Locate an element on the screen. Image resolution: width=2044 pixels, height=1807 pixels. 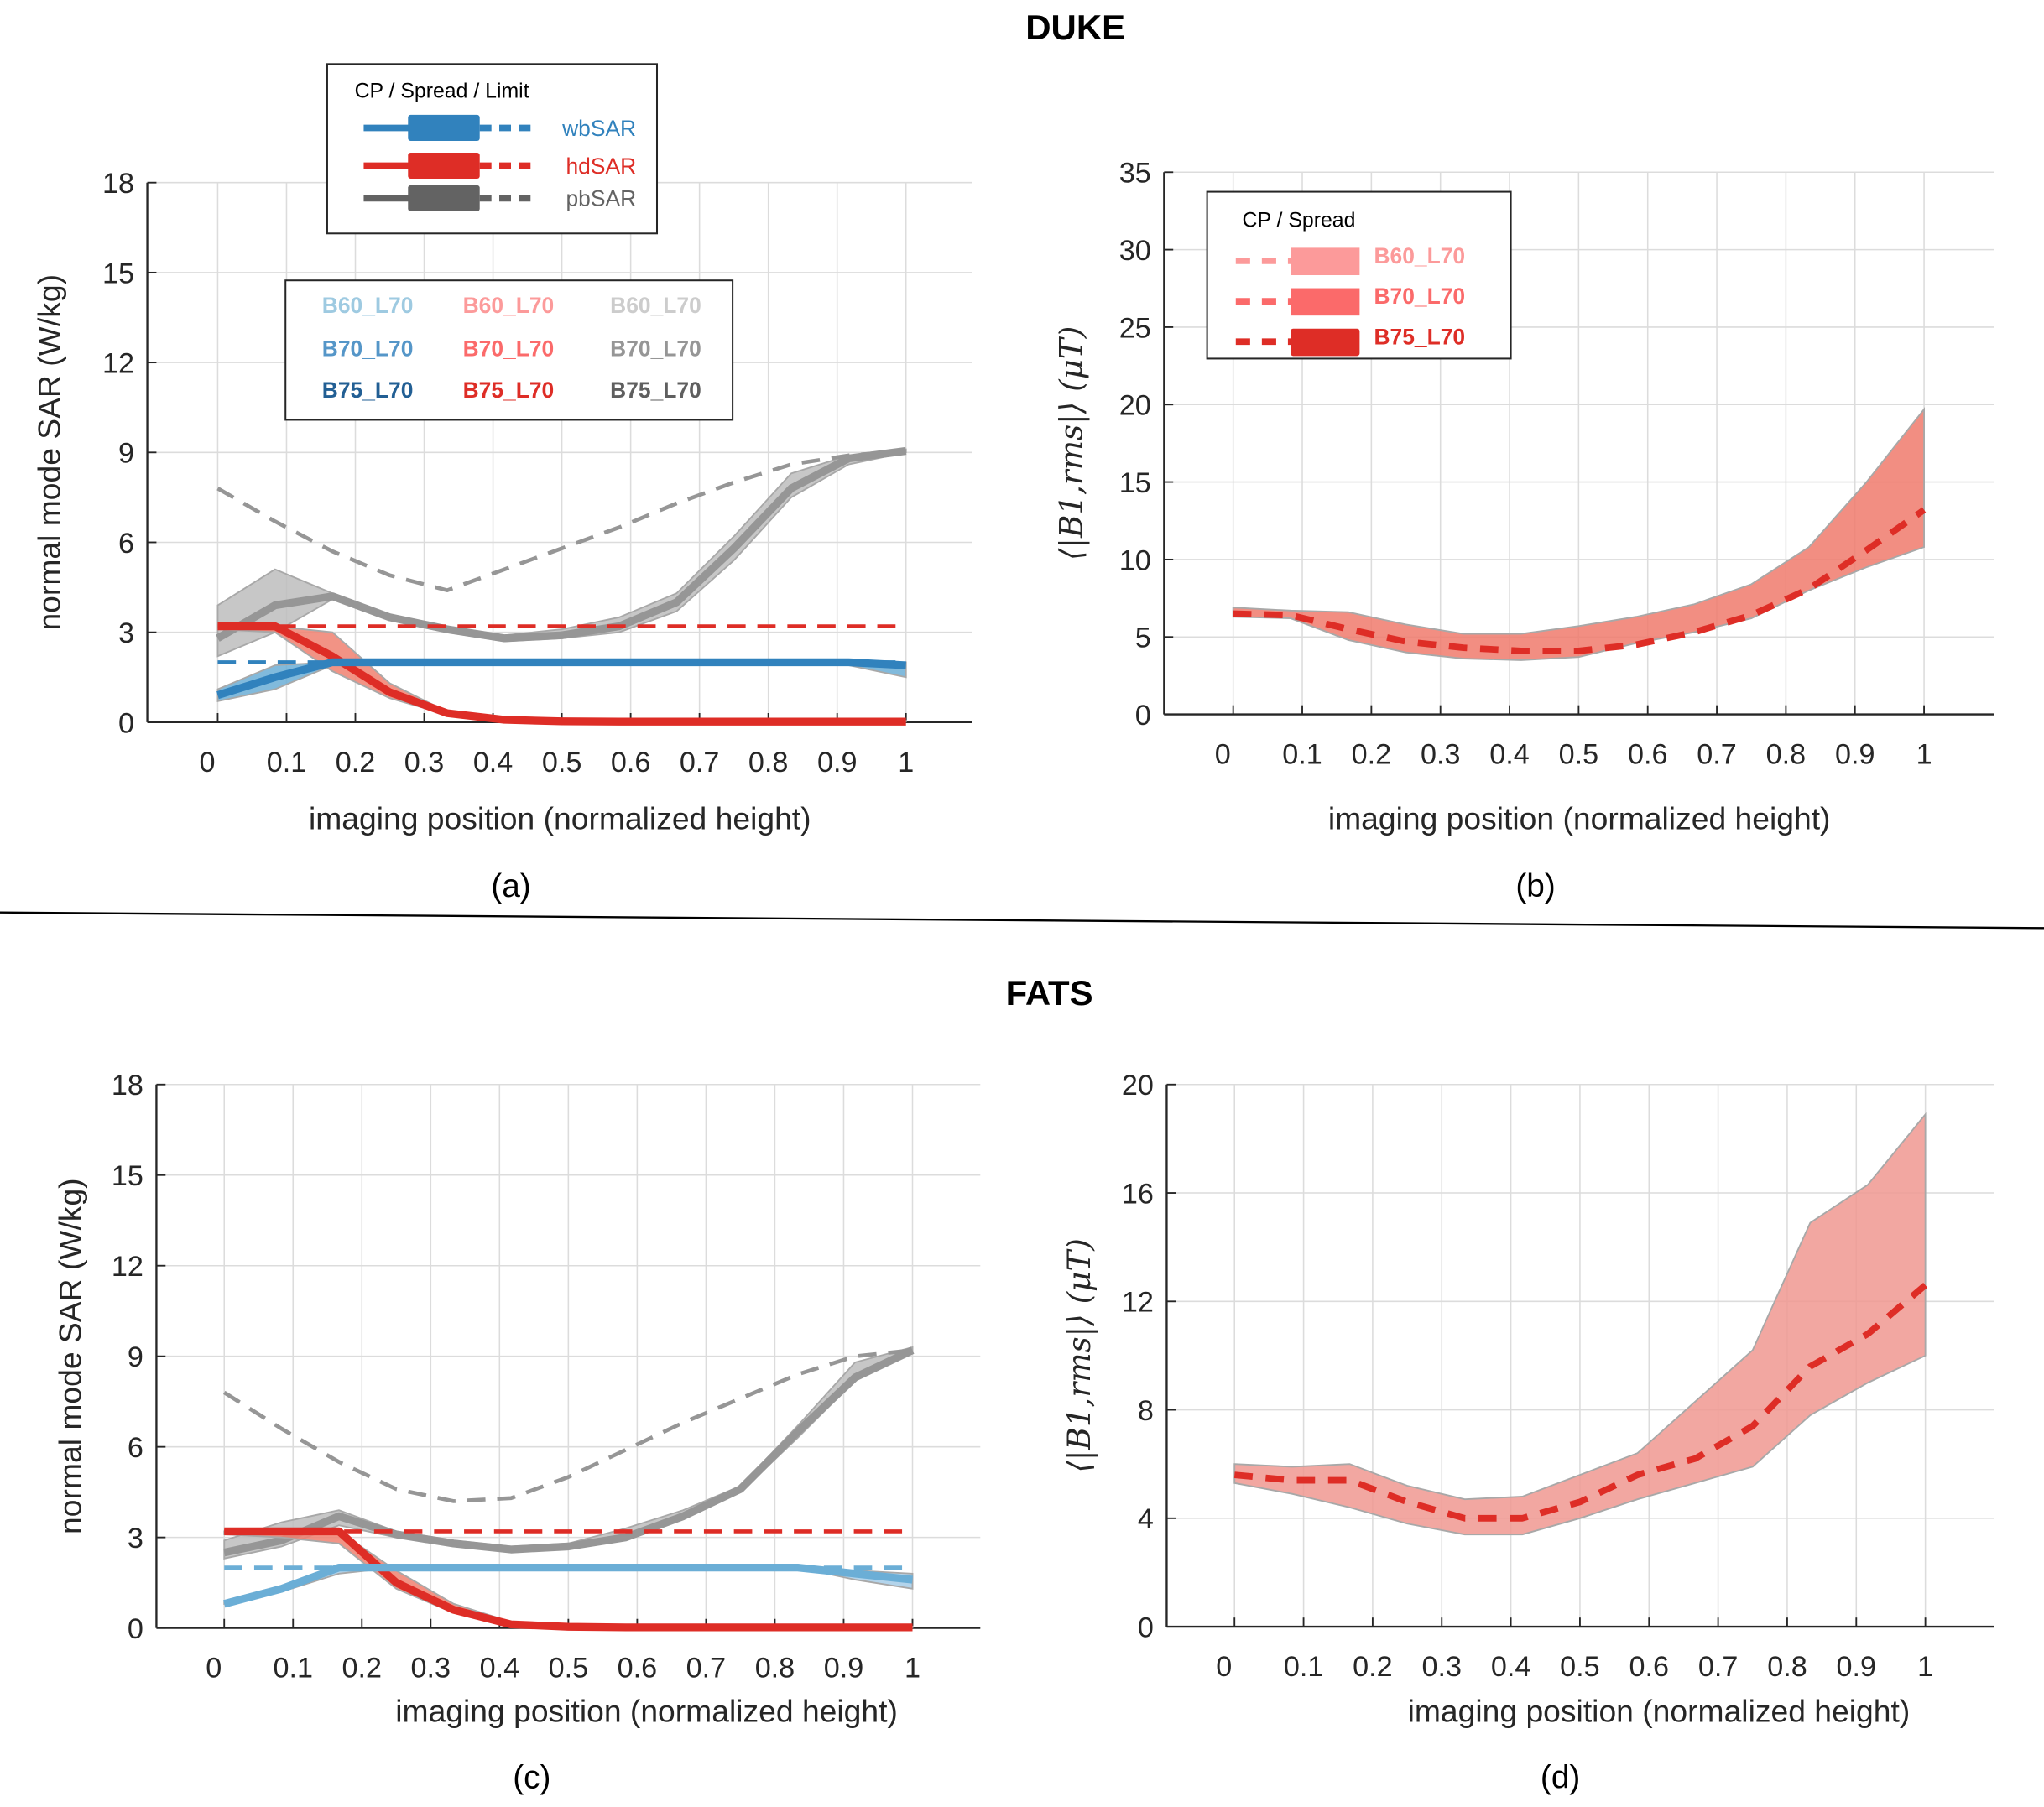
y-tick-label: 16 is located at coordinates (1138, 1194).